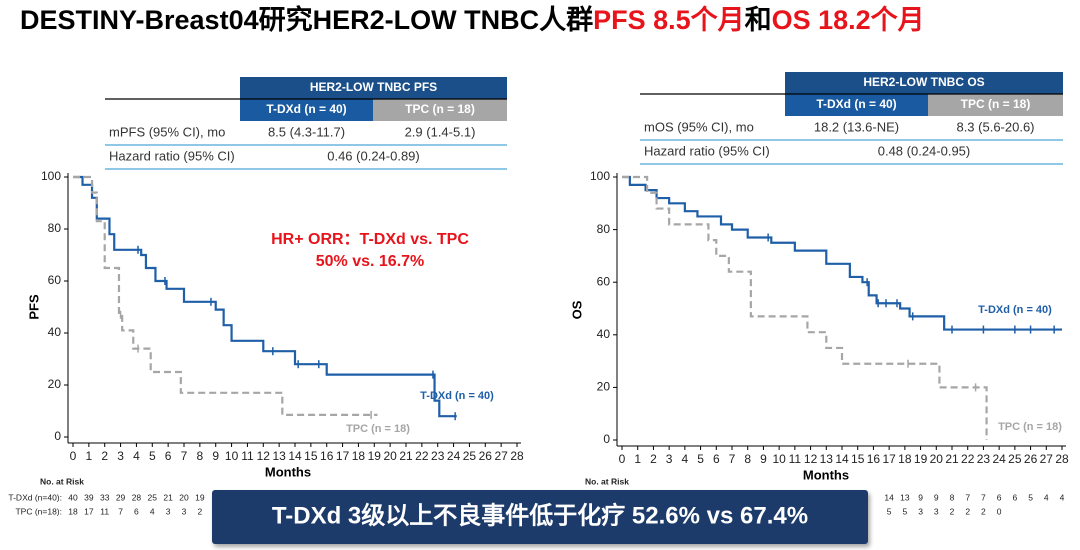  I want to click on title-part: OS 18.2个月, so click(848, 20).